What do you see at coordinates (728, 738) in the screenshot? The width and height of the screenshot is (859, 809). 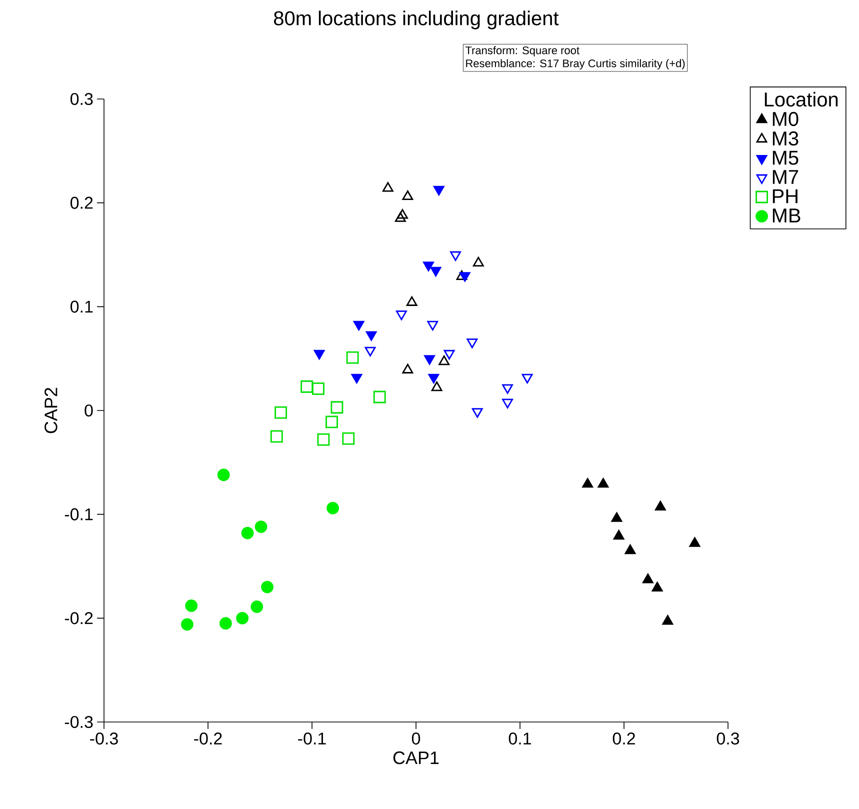 I see `x-tick-label: 0.3` at bounding box center [728, 738].